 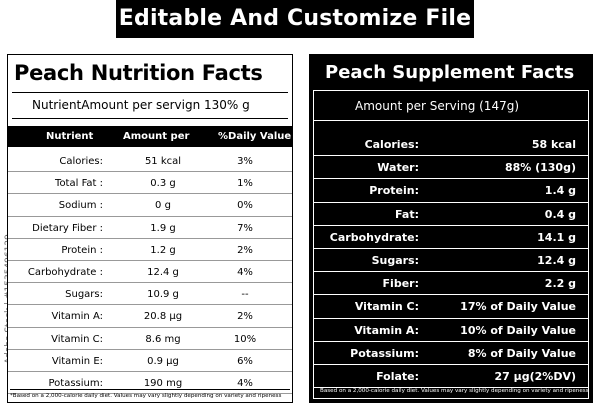 I want to click on nutrient-amount: 0.3 g, so click(x=163, y=184).